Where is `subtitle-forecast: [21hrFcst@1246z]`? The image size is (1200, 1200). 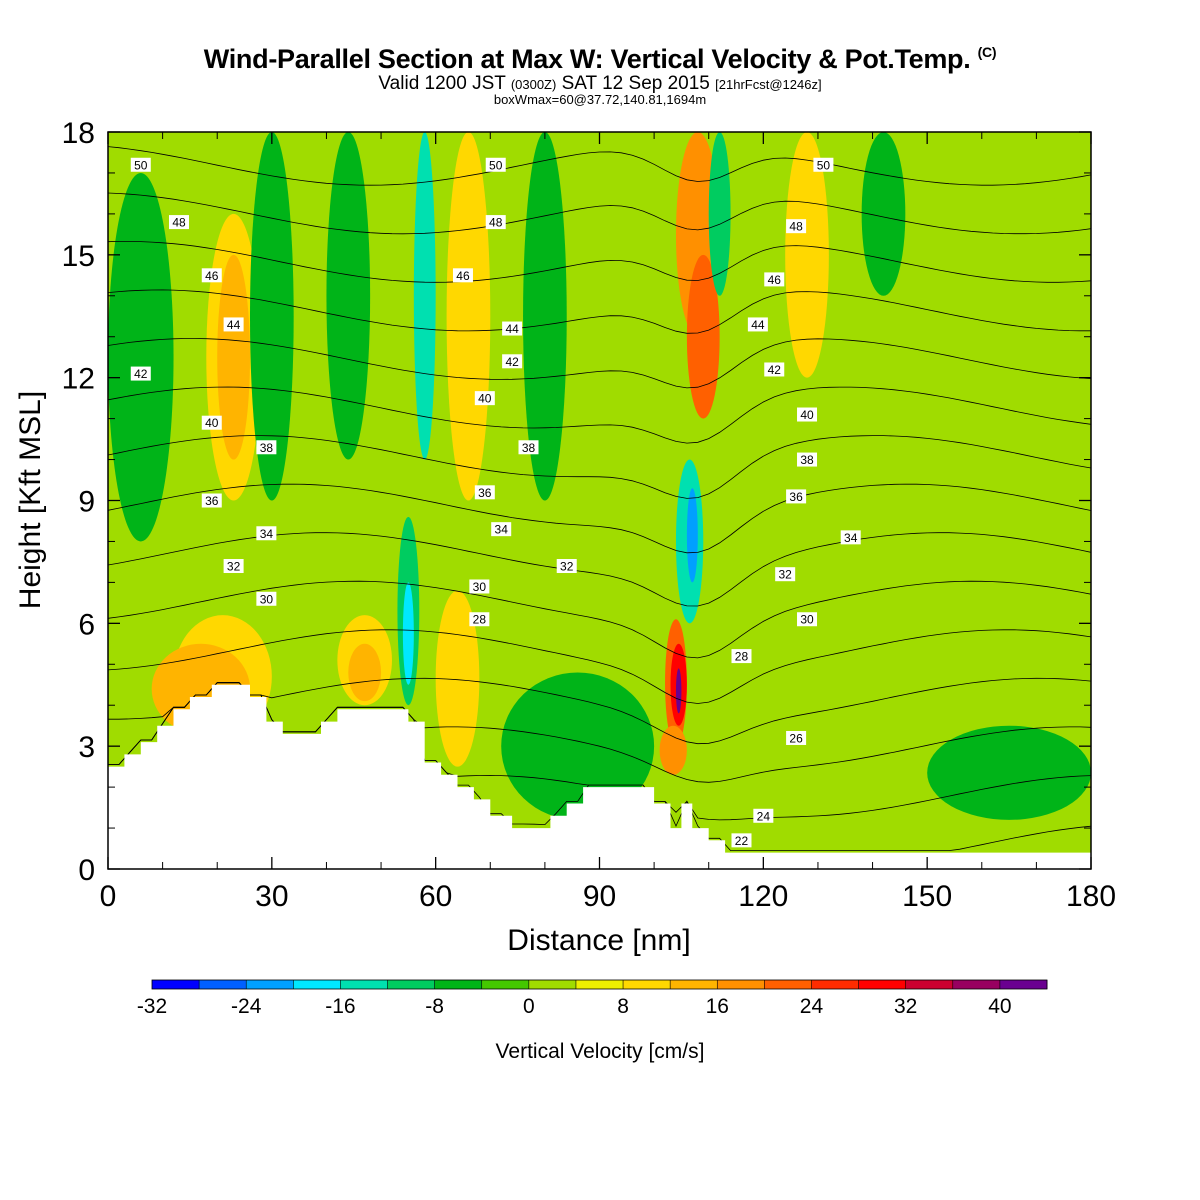
subtitle-forecast: [21hrFcst@1246z] is located at coordinates (768, 84).